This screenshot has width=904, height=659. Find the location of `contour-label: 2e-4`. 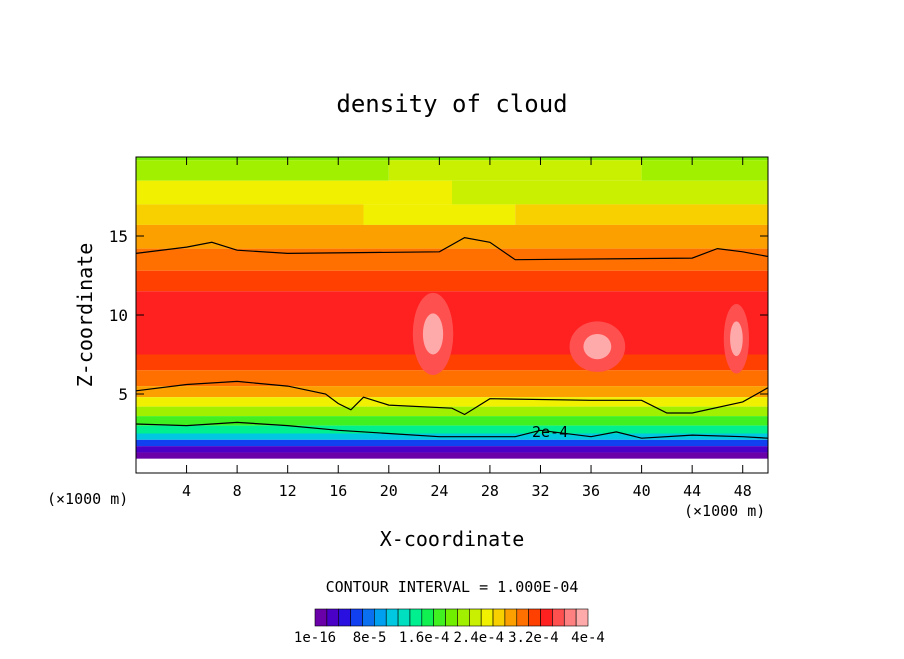

contour-label: 2e-4 is located at coordinates (550, 432).